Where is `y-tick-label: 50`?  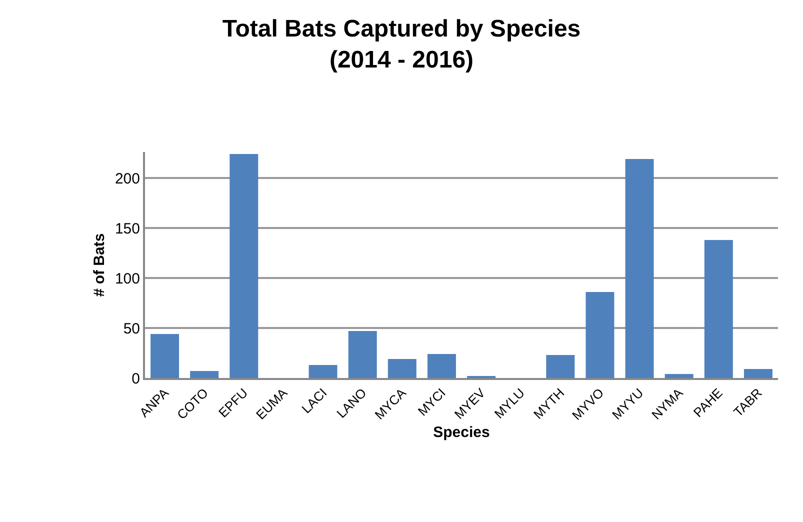
y-tick-label: 50 is located at coordinates (131, 329).